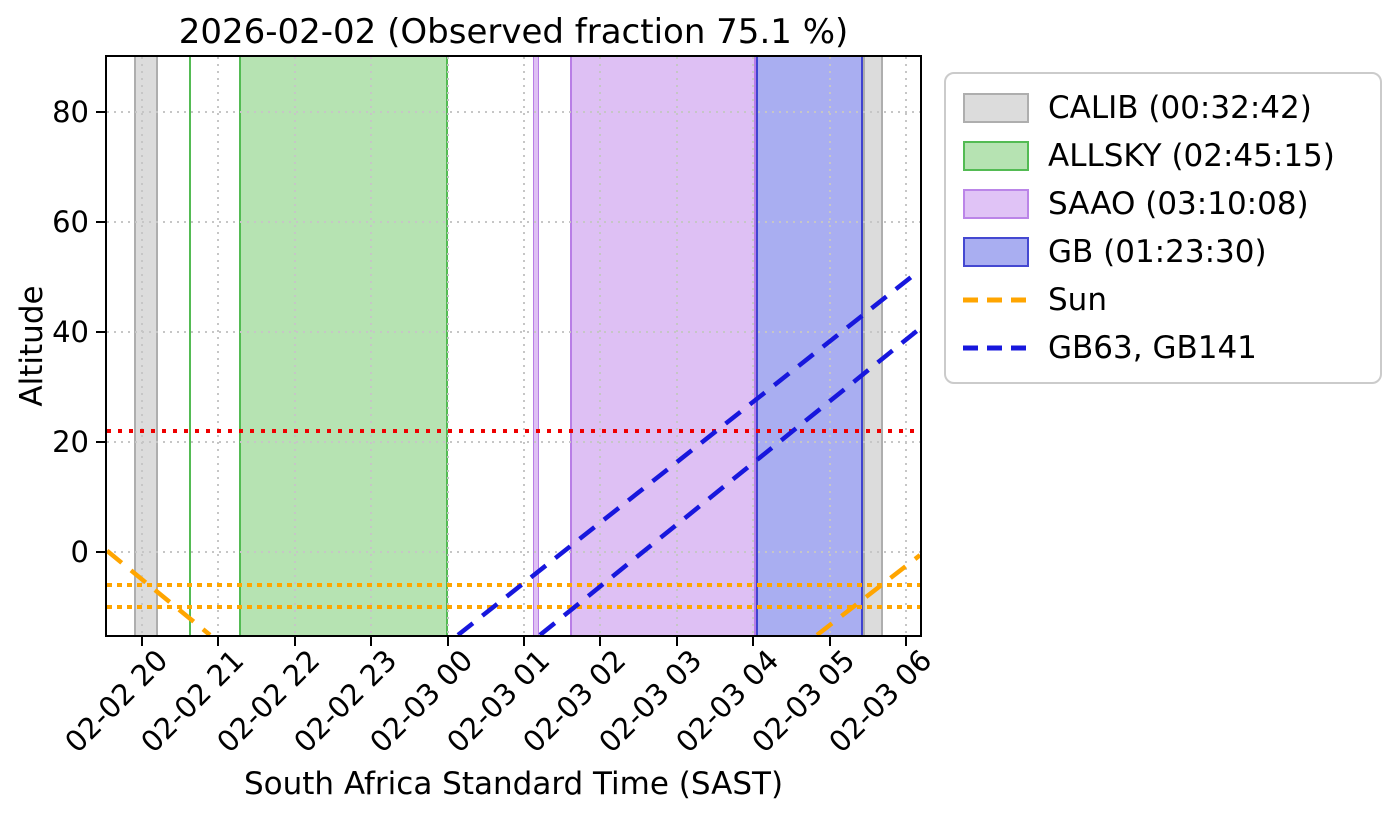 Image resolution: width=1388 pixels, height=829 pixels. What do you see at coordinates (70, 332) in the screenshot?
I see `y-tick-label: 40` at bounding box center [70, 332].